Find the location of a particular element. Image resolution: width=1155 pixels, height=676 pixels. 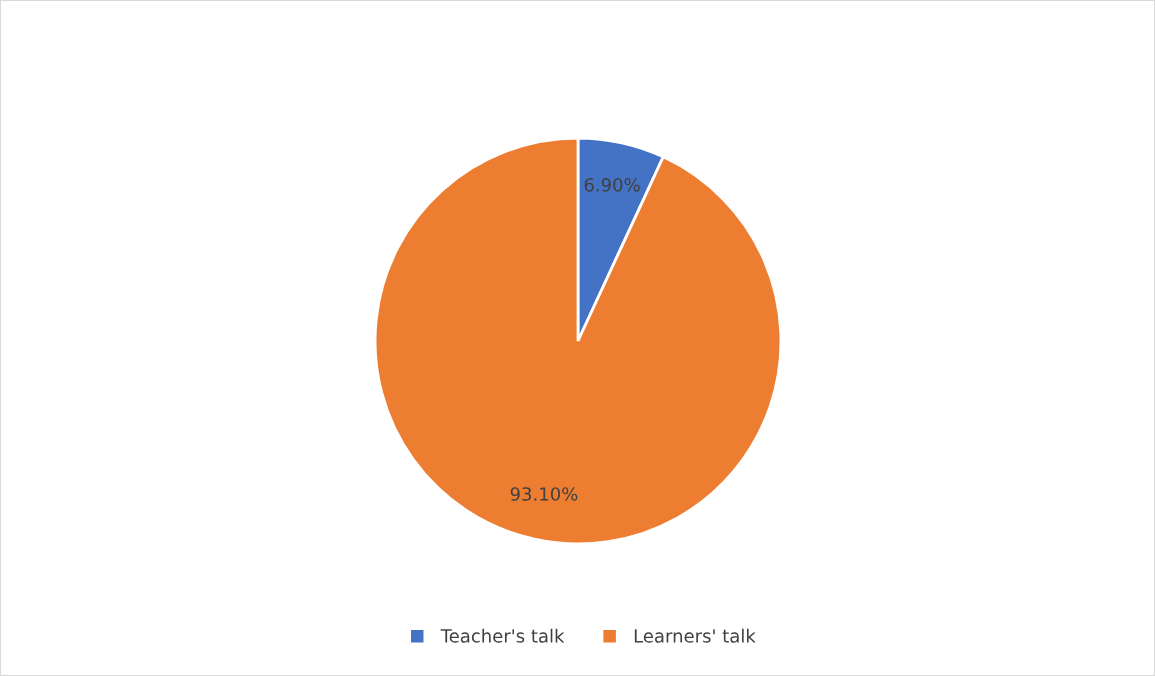

data-label: 6.90% is located at coordinates (612, 184).